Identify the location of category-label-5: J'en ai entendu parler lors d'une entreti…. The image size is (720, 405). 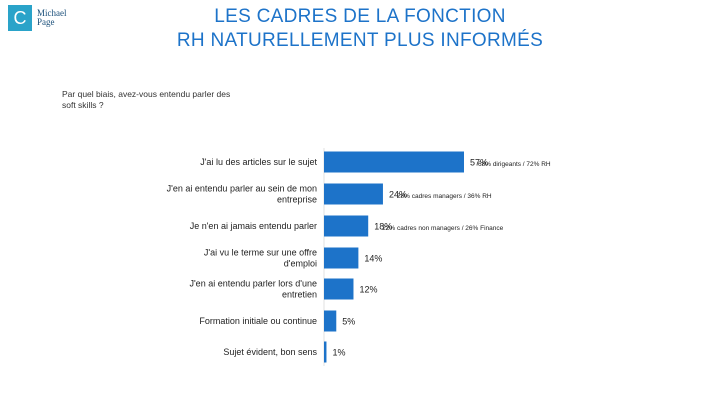
(253, 289).